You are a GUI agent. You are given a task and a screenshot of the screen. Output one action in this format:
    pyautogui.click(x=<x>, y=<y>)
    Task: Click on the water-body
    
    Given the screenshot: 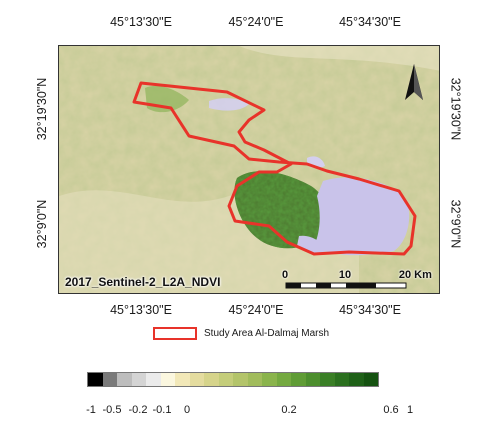 What is the action you would take?
    pyautogui.click(x=362, y=216)
    